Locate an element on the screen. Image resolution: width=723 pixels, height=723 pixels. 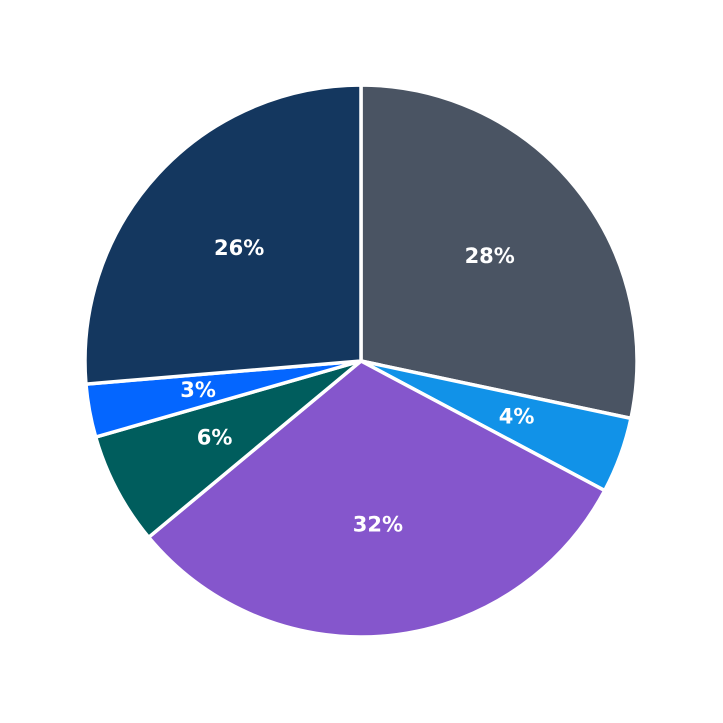
slice-label: 3% is located at coordinates (198, 390).